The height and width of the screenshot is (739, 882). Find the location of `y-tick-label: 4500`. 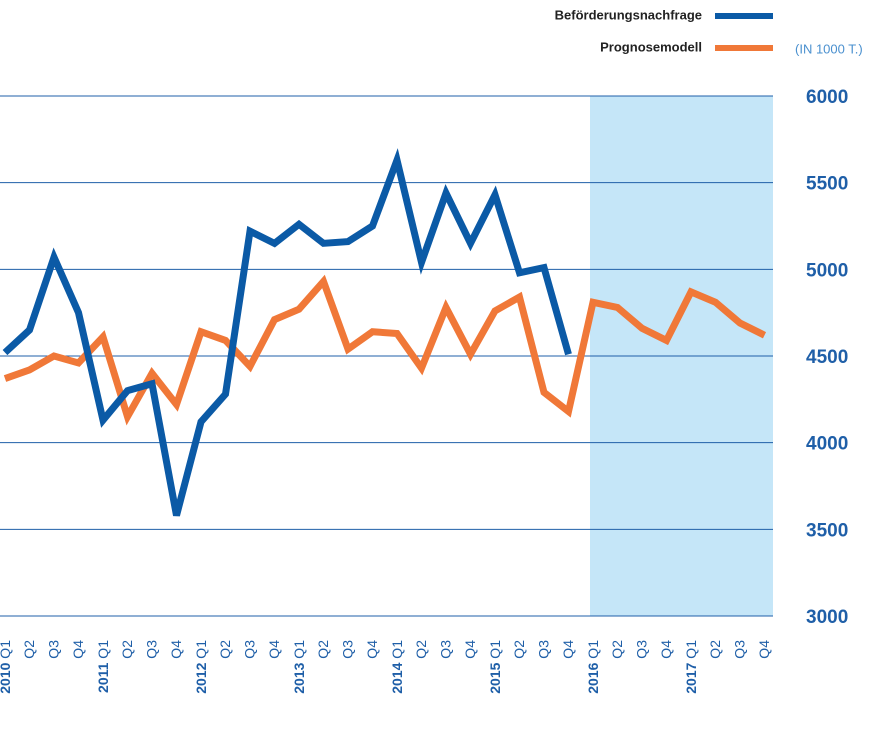

y-tick-label: 4500 is located at coordinates (827, 357).